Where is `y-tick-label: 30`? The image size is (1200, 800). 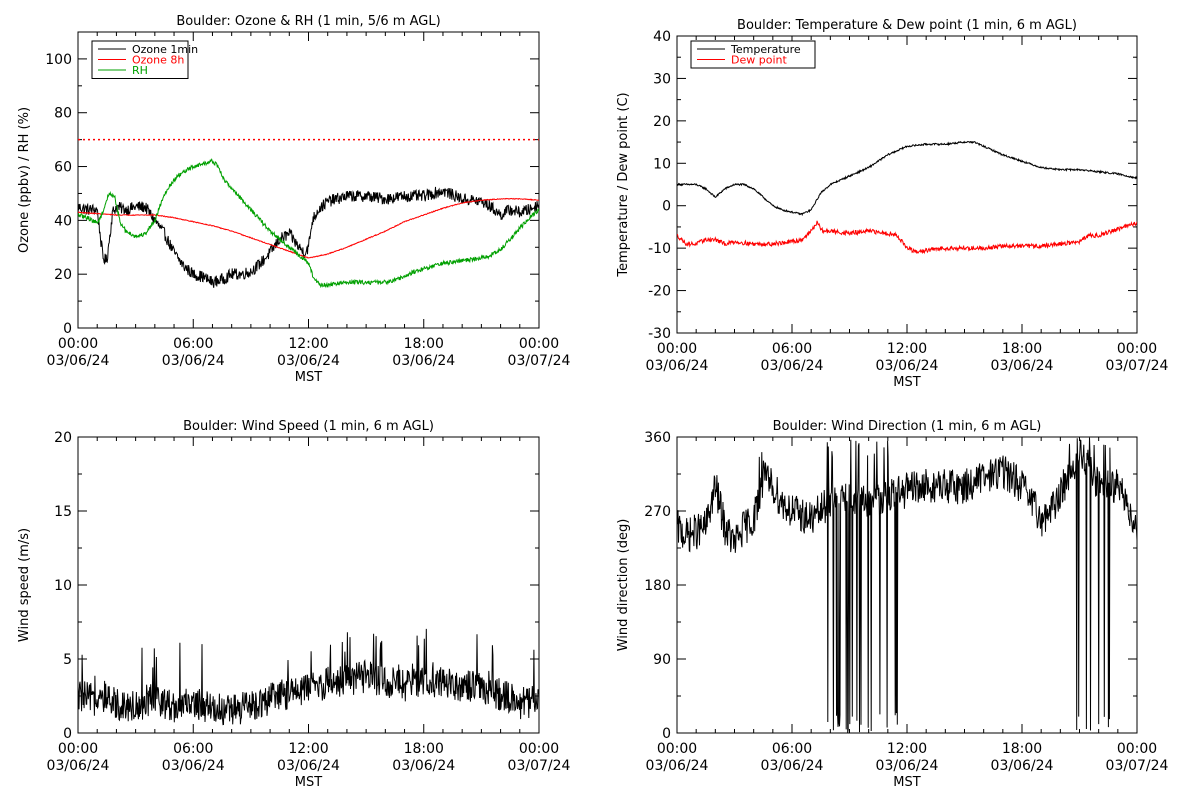
y-tick-label: 30 is located at coordinates (662, 79).